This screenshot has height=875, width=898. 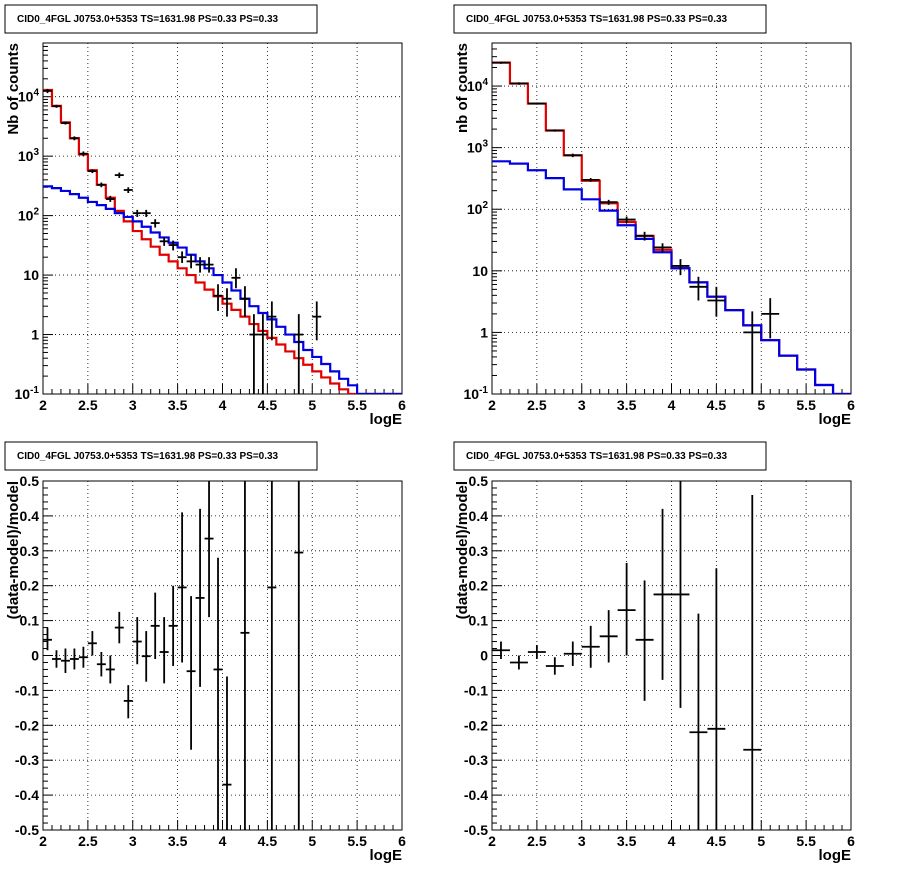 I want to click on y-tick-label: 10, so click(x=31, y=275).